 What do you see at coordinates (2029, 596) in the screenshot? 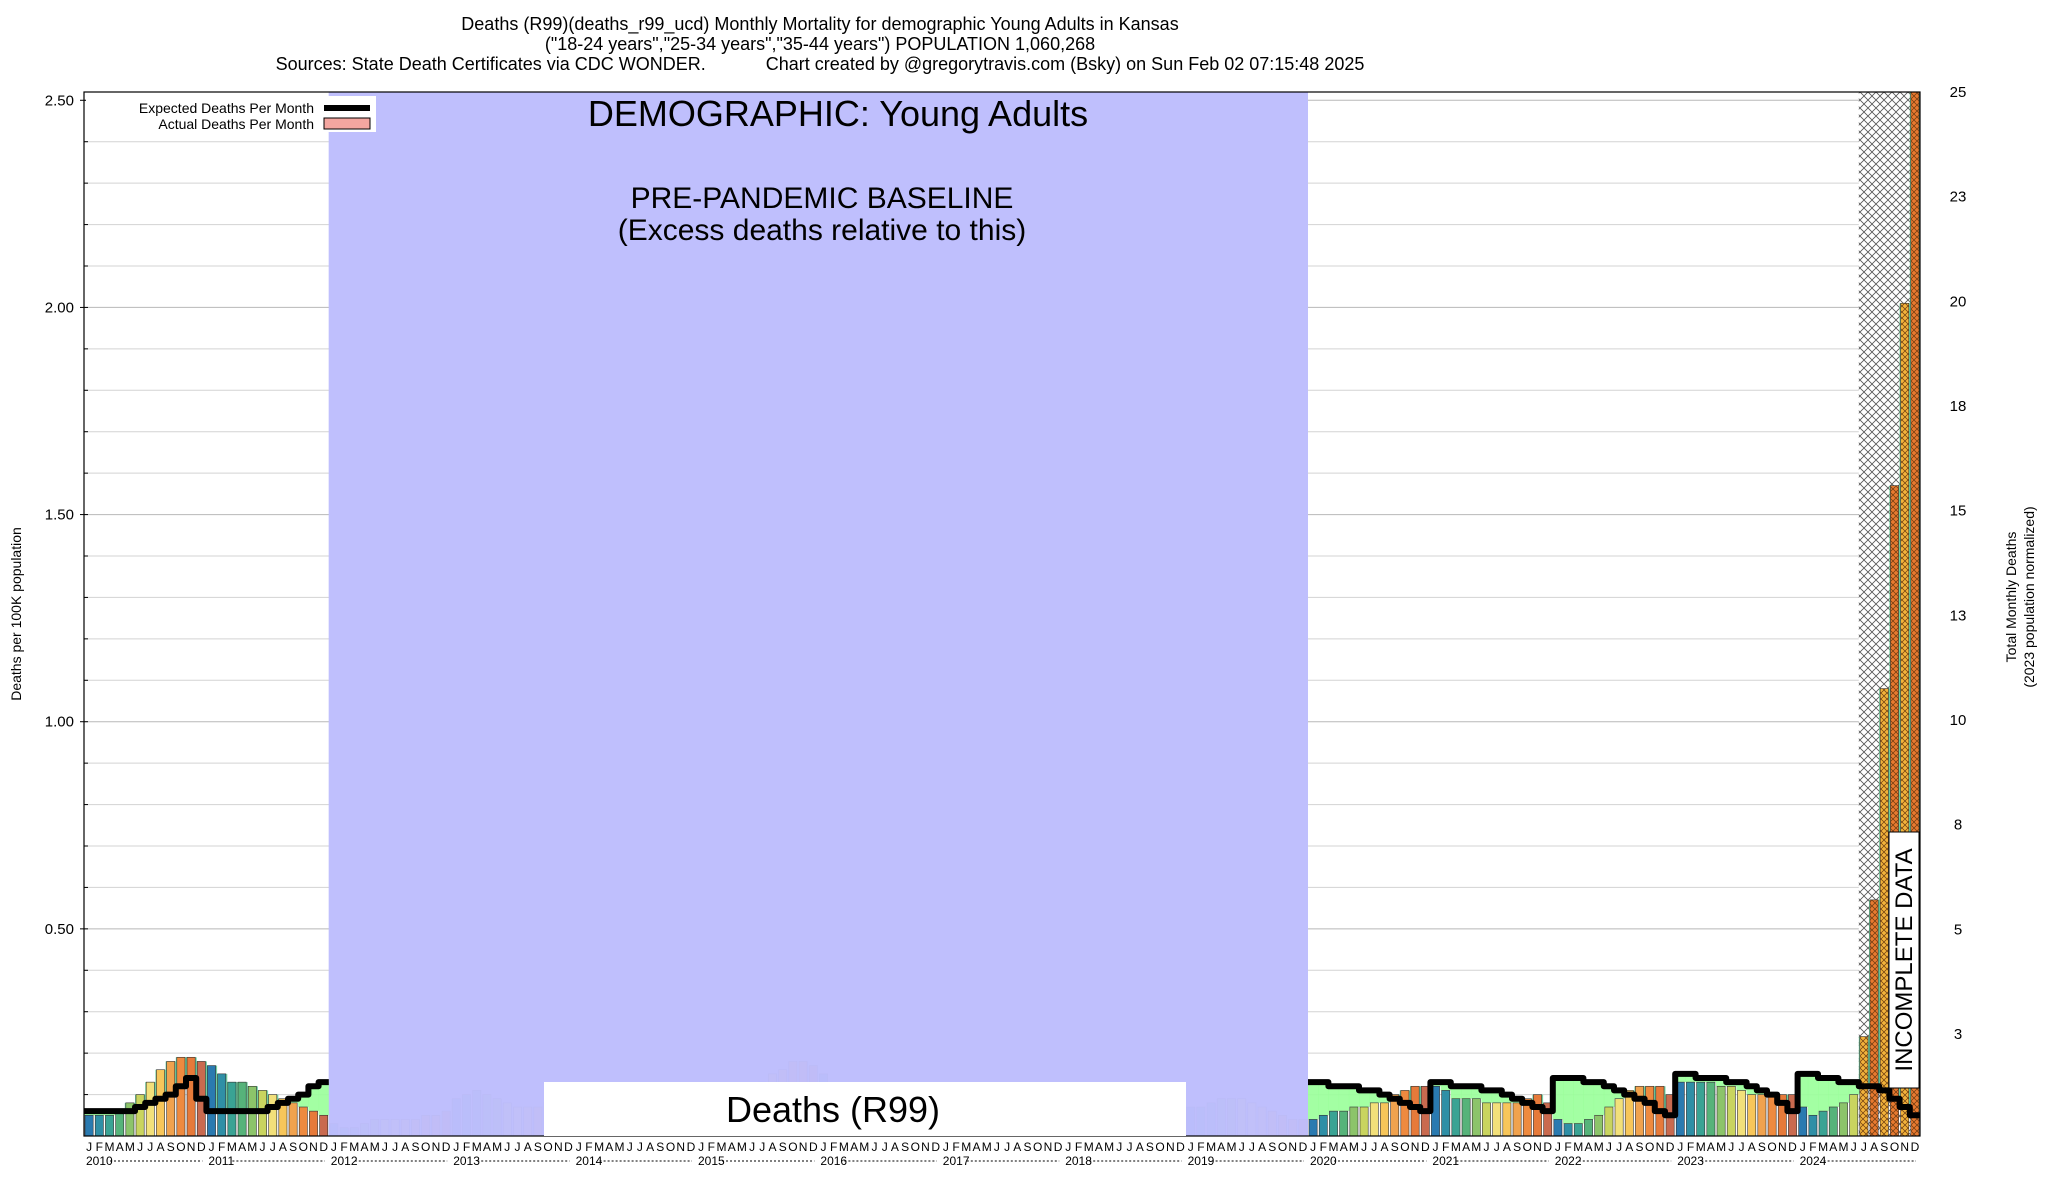
I see `right-axis-subtitle: (2023 population normalized)` at bounding box center [2029, 596].